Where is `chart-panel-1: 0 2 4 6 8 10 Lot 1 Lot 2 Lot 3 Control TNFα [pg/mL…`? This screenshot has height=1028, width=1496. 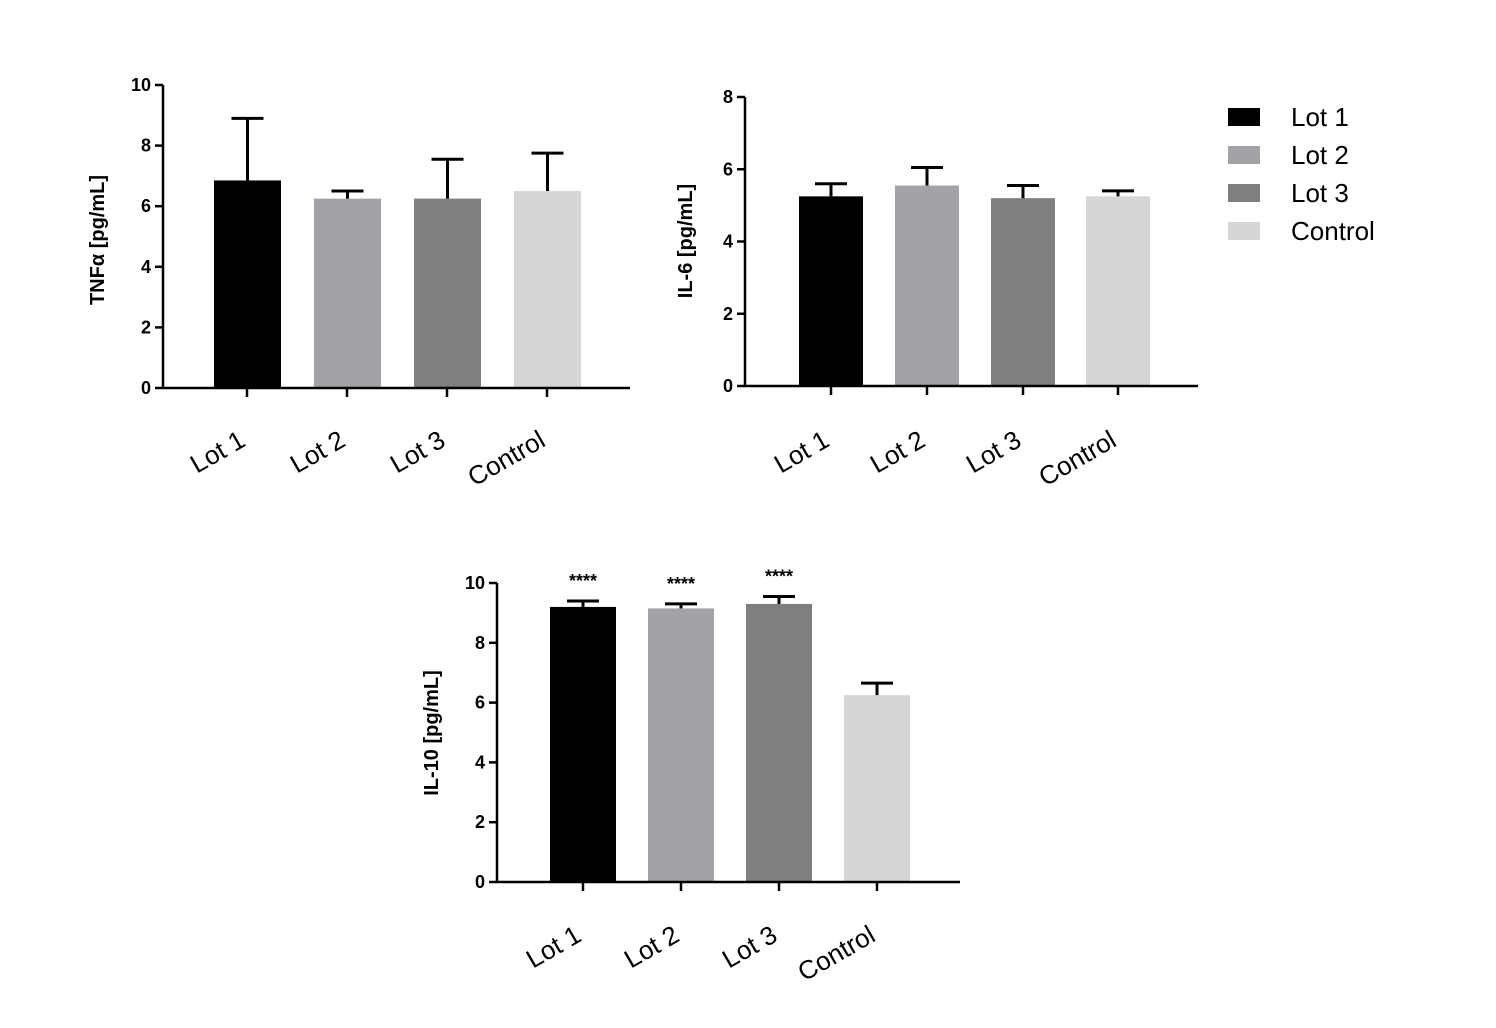 chart-panel-1: 0 2 4 6 8 10 Lot 1 Lot 2 Lot 3 Control TNFα [pg/mL… is located at coordinates (358, 283).